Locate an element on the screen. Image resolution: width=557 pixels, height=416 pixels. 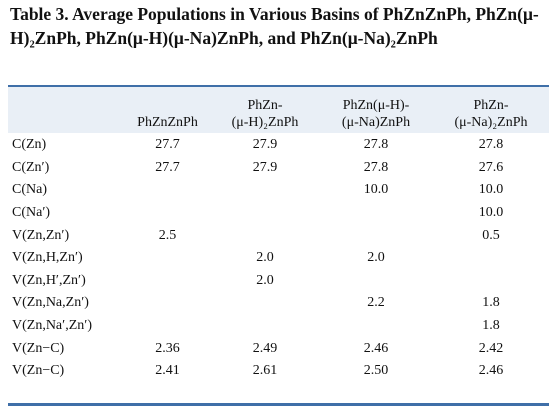
table-row: C(Zn) 27.7 27.9 27.8 27.8 is located at coordinates (278, 145).